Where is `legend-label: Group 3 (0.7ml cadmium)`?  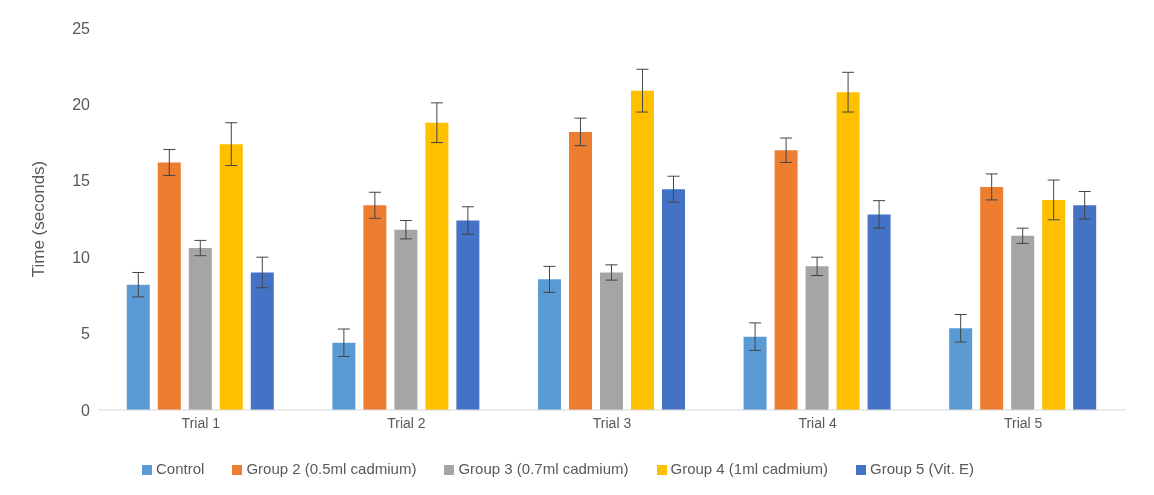
legend-label: Group 3 (0.7ml cadmium) is located at coordinates (543, 468).